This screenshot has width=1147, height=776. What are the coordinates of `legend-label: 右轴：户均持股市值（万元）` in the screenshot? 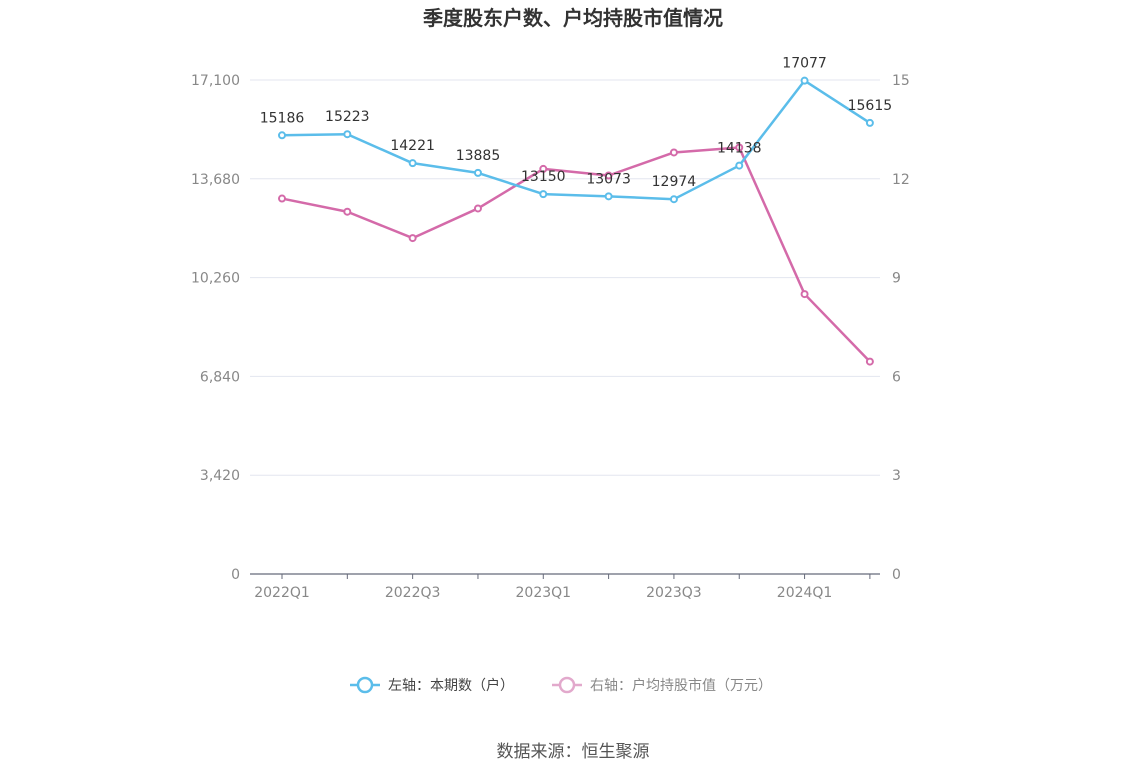 It's located at (681, 685).